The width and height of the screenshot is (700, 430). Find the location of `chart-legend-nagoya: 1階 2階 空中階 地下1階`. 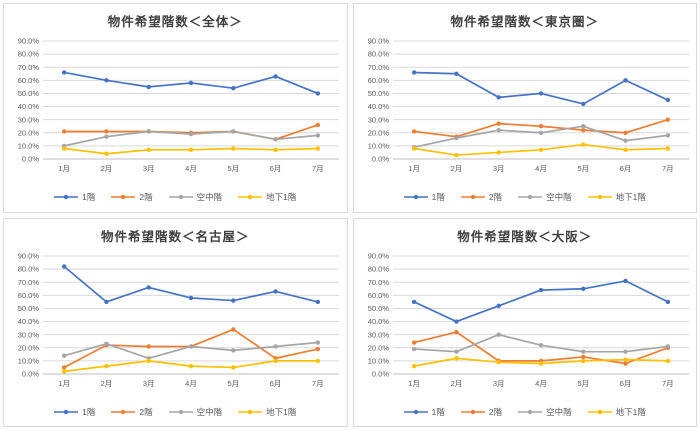

chart-legend-nagoya: 1階 2階 空中階 地下1階 is located at coordinates (175, 412).